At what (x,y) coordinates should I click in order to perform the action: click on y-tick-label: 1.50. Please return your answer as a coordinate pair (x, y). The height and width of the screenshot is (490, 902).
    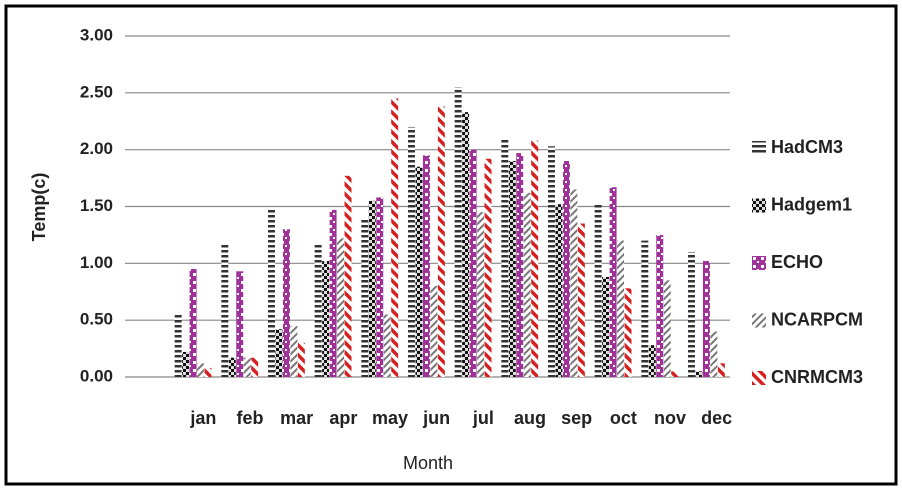
    Looking at the image, I should click on (96, 205).